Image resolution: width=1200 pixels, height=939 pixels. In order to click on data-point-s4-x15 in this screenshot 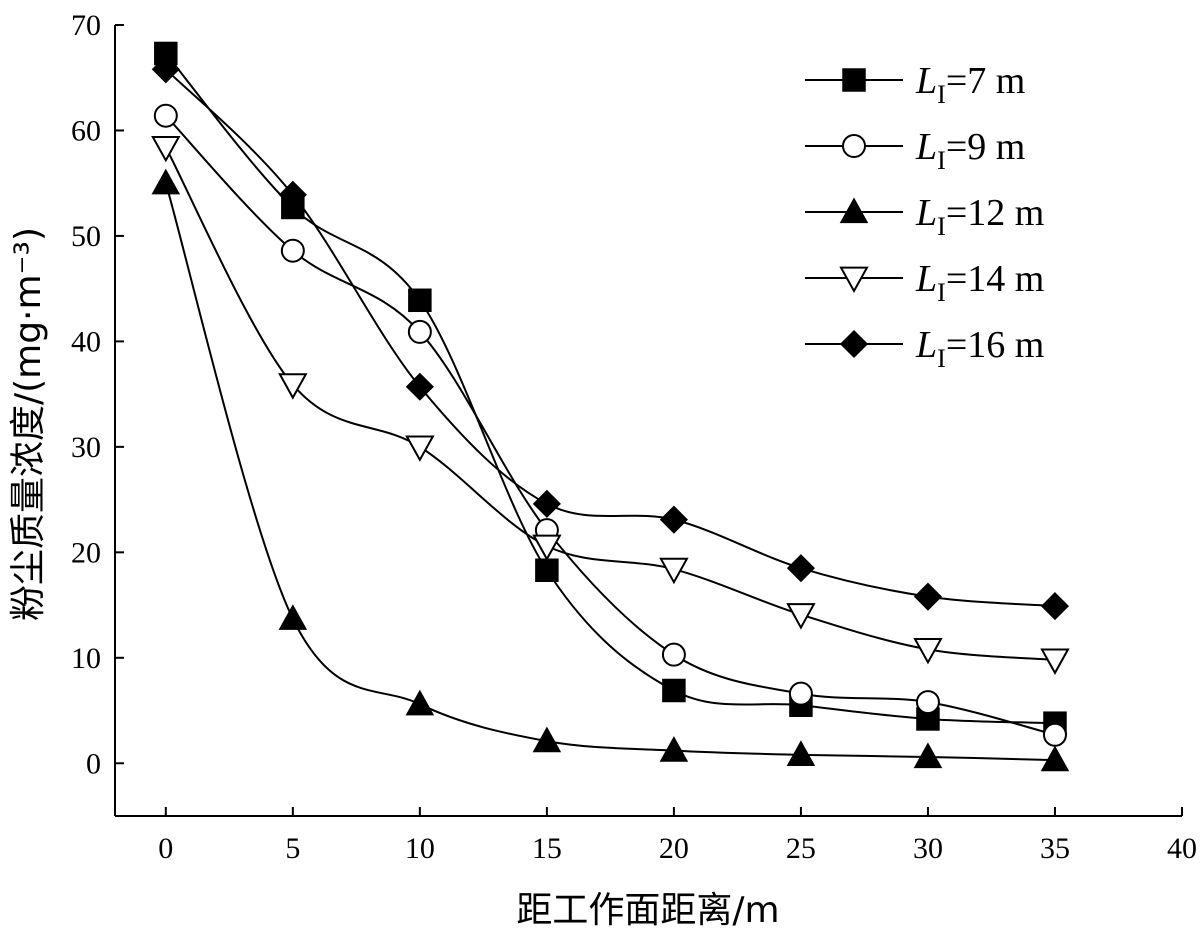, I will do `click(547, 548)`.